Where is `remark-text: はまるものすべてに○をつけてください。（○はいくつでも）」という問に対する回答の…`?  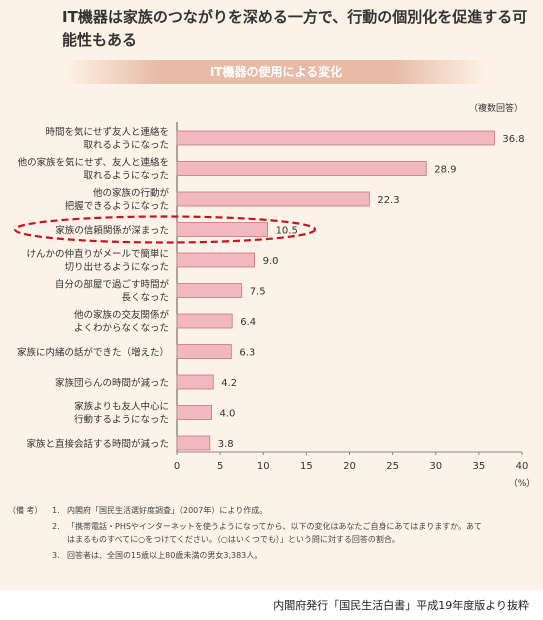
remark-text: はまるものすべてに○をつけてください。（○はいくつでも）」という問に対する回答の… is located at coordinates (233, 539).